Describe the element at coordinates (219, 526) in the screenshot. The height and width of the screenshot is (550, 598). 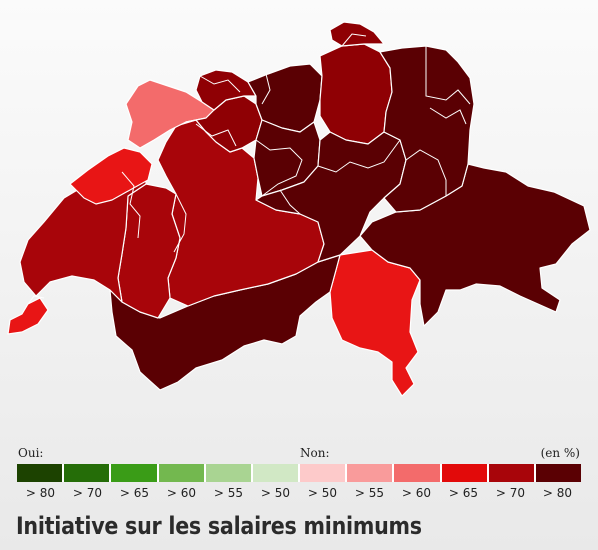
I see `map-title: Initiative sur les salaires minimums` at that location.